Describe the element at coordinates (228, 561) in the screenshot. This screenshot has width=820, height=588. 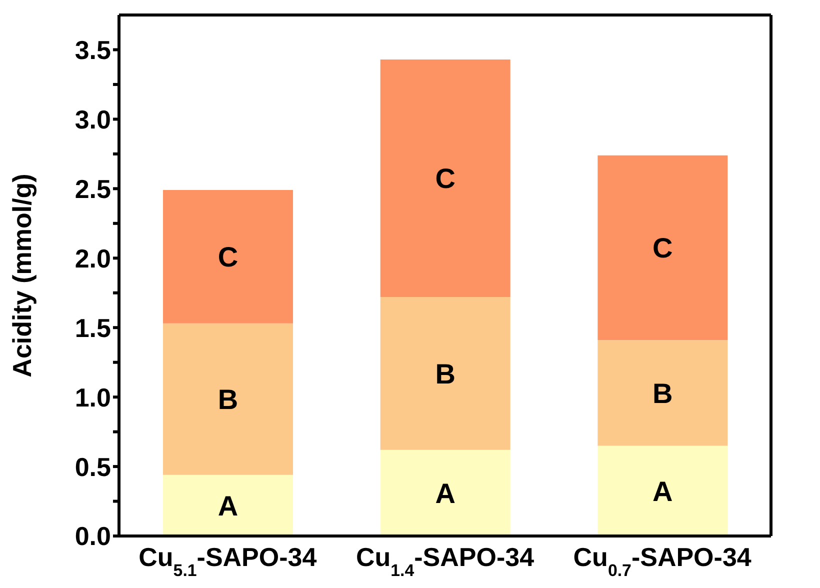
I see `x-tick-label: Cu$_{5.1}$-SAPO-34` at that location.